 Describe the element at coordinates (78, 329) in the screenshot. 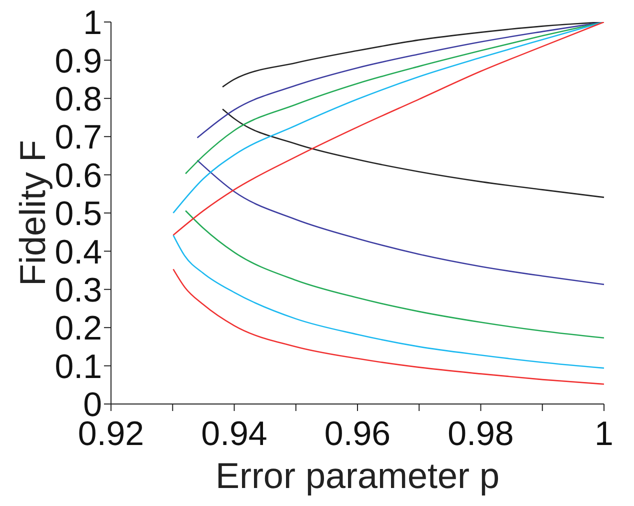

I see `y-tick-label: 0.2` at that location.